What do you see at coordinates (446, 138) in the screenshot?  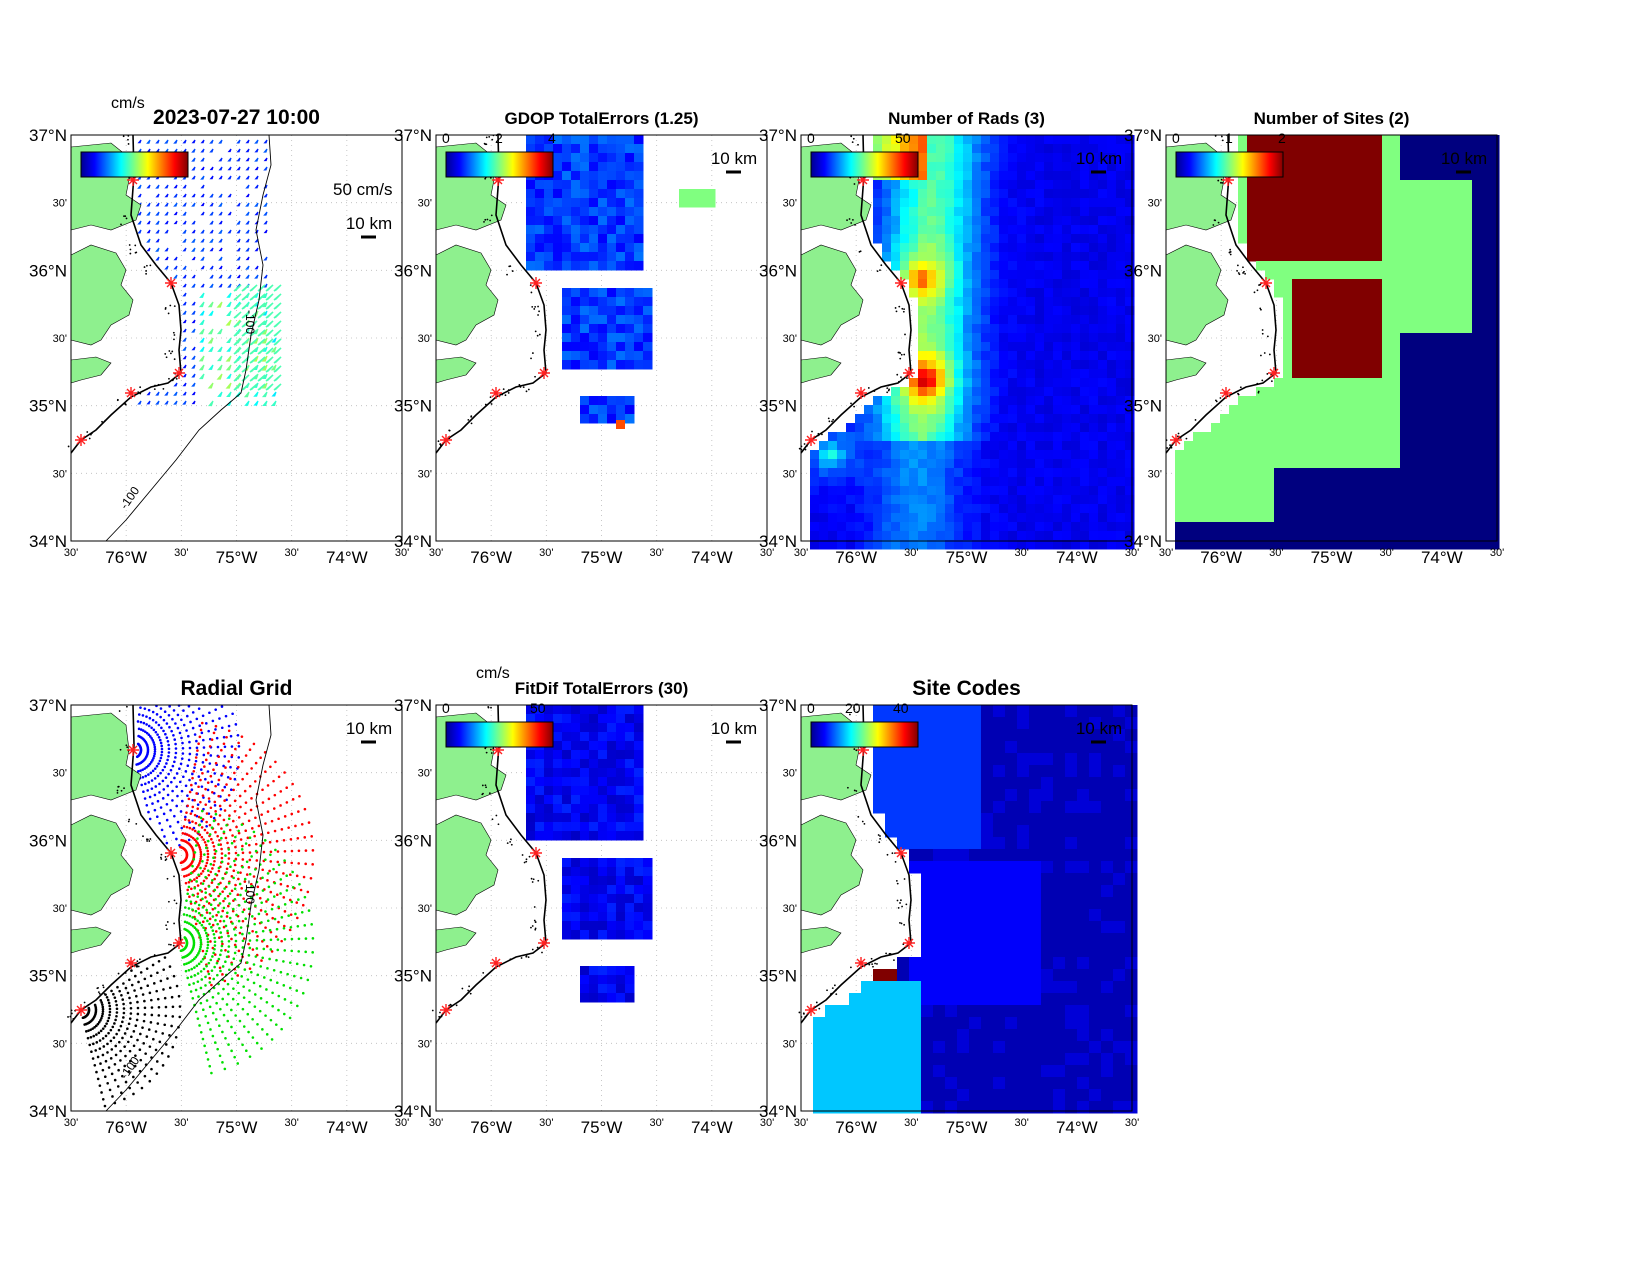 I see `colorbar-tick: 0` at bounding box center [446, 138].